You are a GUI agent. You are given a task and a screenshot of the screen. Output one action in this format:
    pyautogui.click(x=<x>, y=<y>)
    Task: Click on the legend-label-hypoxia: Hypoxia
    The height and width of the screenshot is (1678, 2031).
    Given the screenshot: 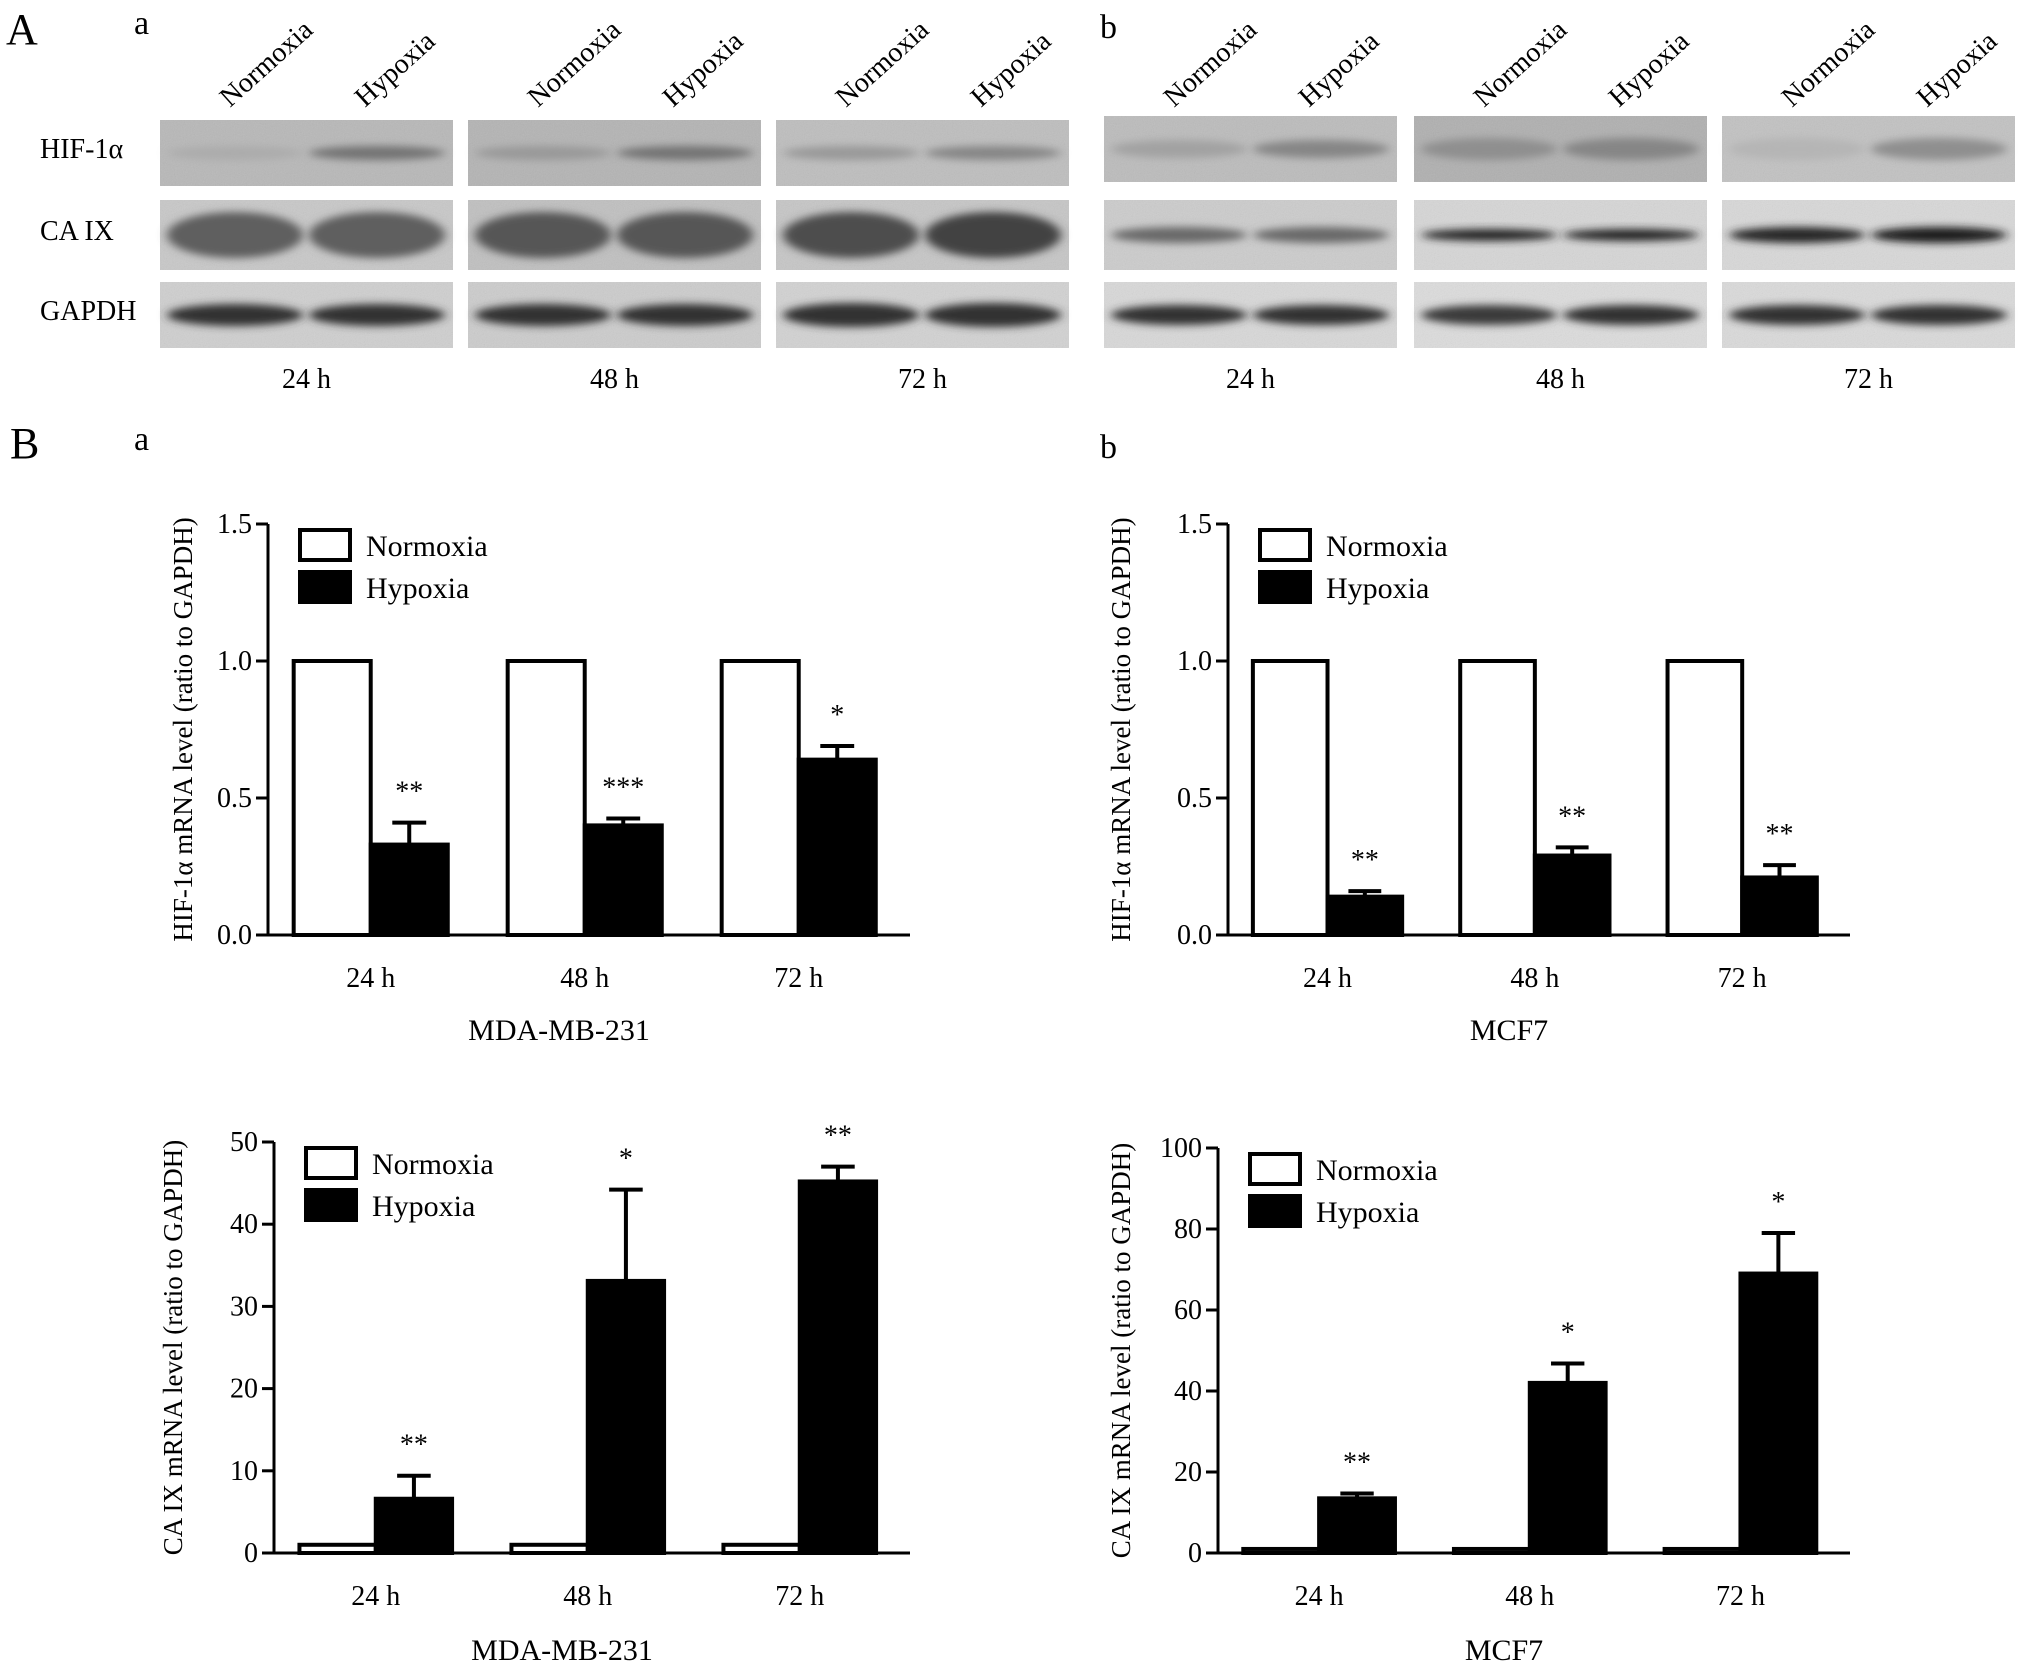 What is the action you would take?
    pyautogui.click(x=1367, y=1212)
    